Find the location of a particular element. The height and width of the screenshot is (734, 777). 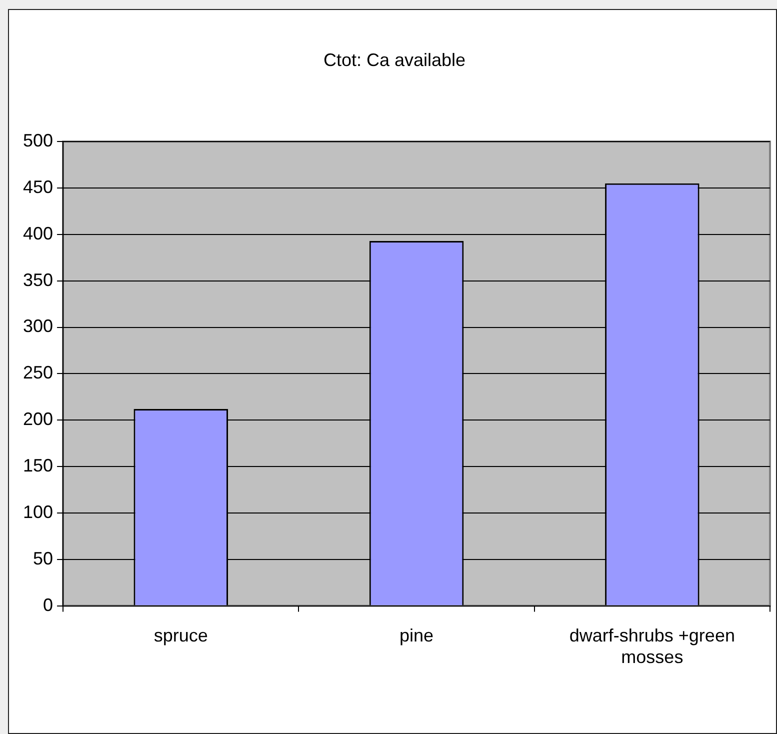

chart-title: Ctot: Ca available is located at coordinates (394, 60).